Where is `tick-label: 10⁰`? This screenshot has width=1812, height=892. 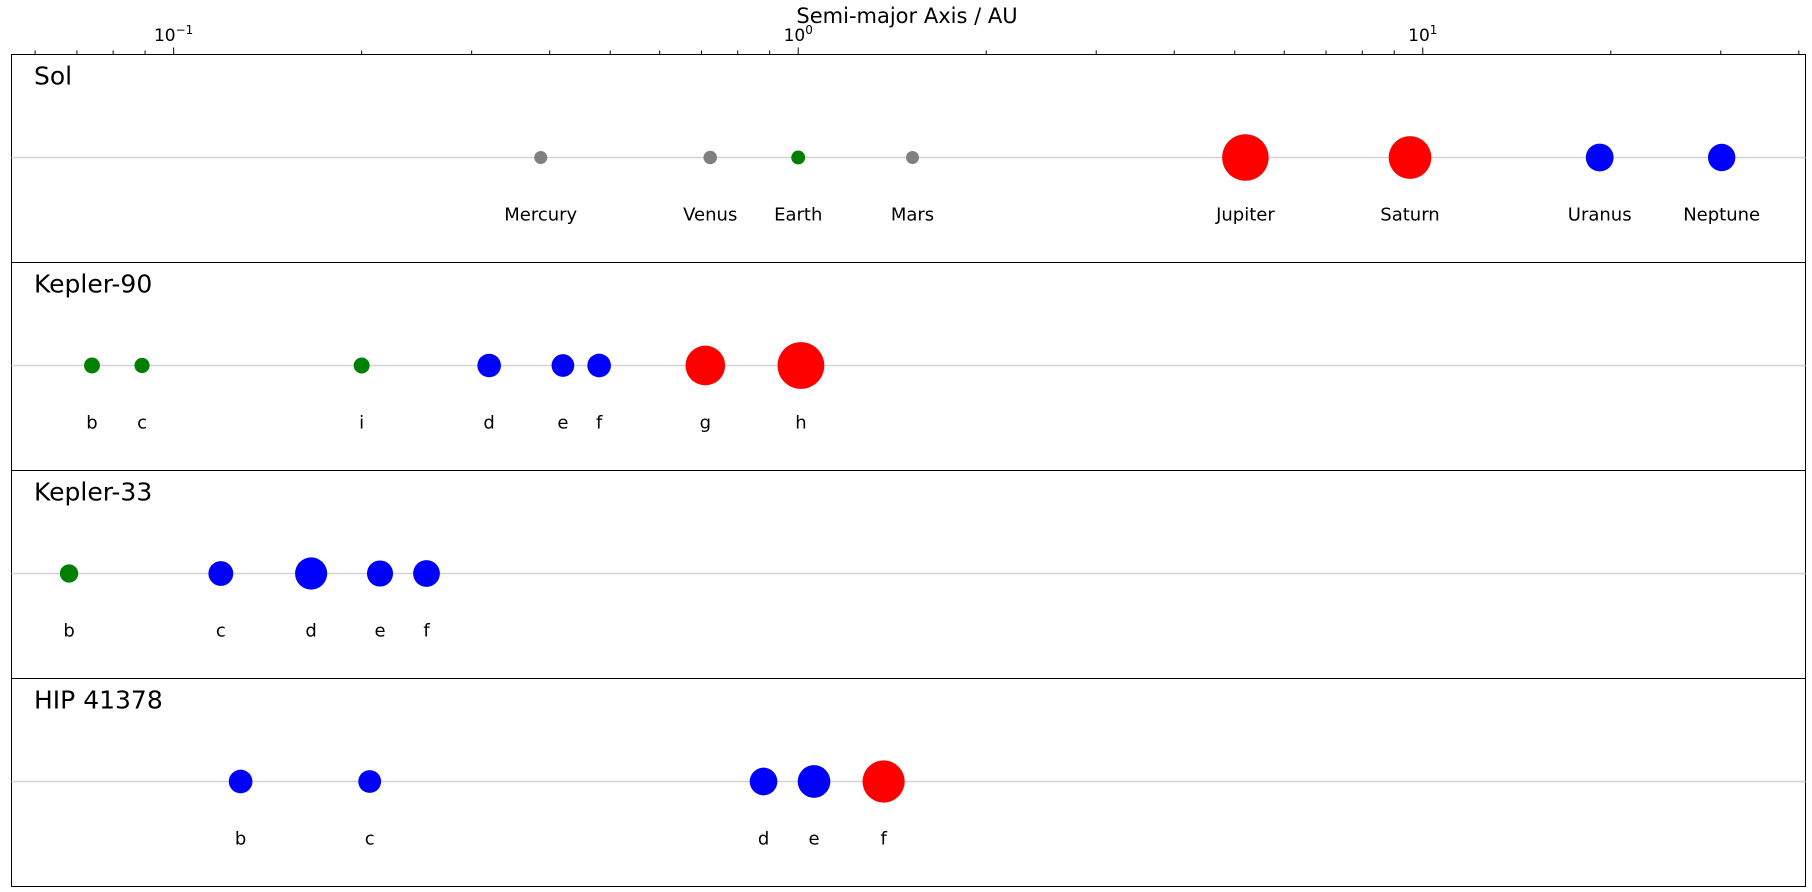 tick-label: 10⁰ is located at coordinates (798, 34).